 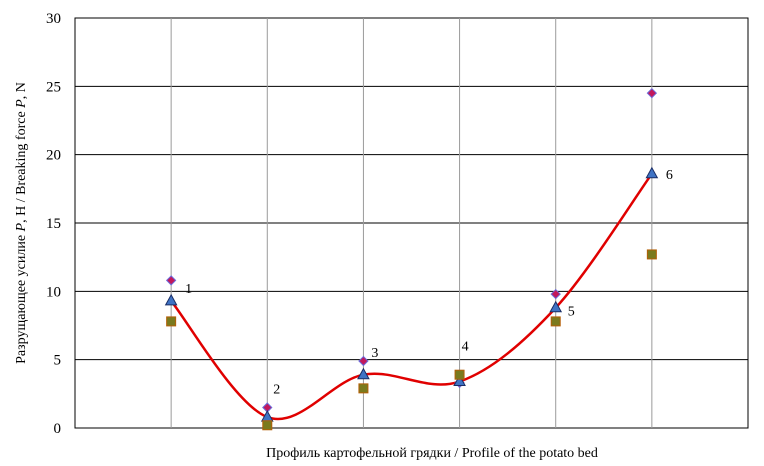 What do you see at coordinates (53, 292) in the screenshot?
I see `y-tick-label: 10` at bounding box center [53, 292].